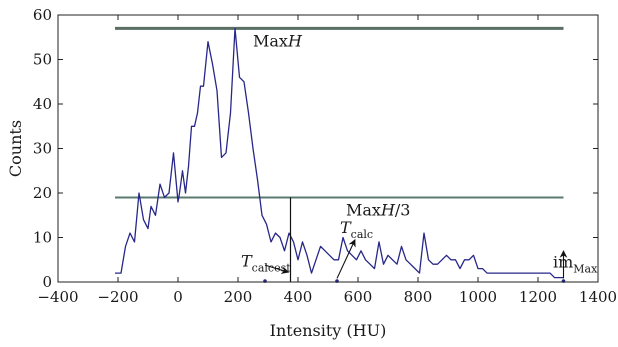 The width and height of the screenshot is (618, 347). Describe the element at coordinates (47, 282) in the screenshot. I see `y-tick-label: 0` at that location.